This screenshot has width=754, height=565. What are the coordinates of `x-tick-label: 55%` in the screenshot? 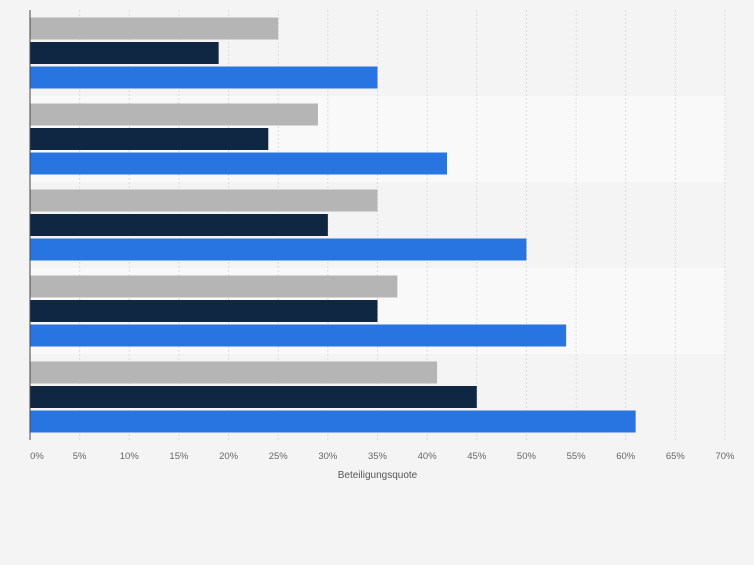 It's located at (577, 456).